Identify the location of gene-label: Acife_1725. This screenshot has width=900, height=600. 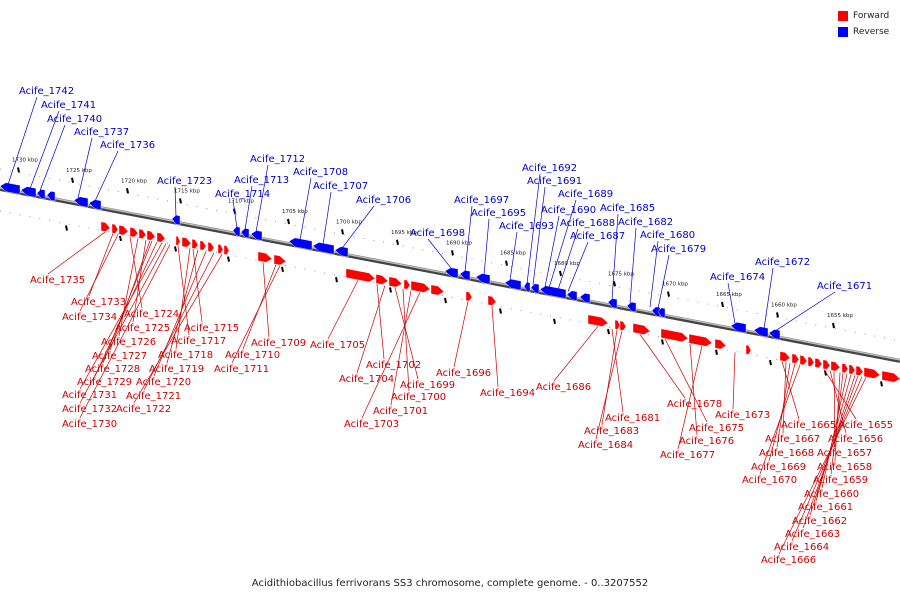
(142, 328).